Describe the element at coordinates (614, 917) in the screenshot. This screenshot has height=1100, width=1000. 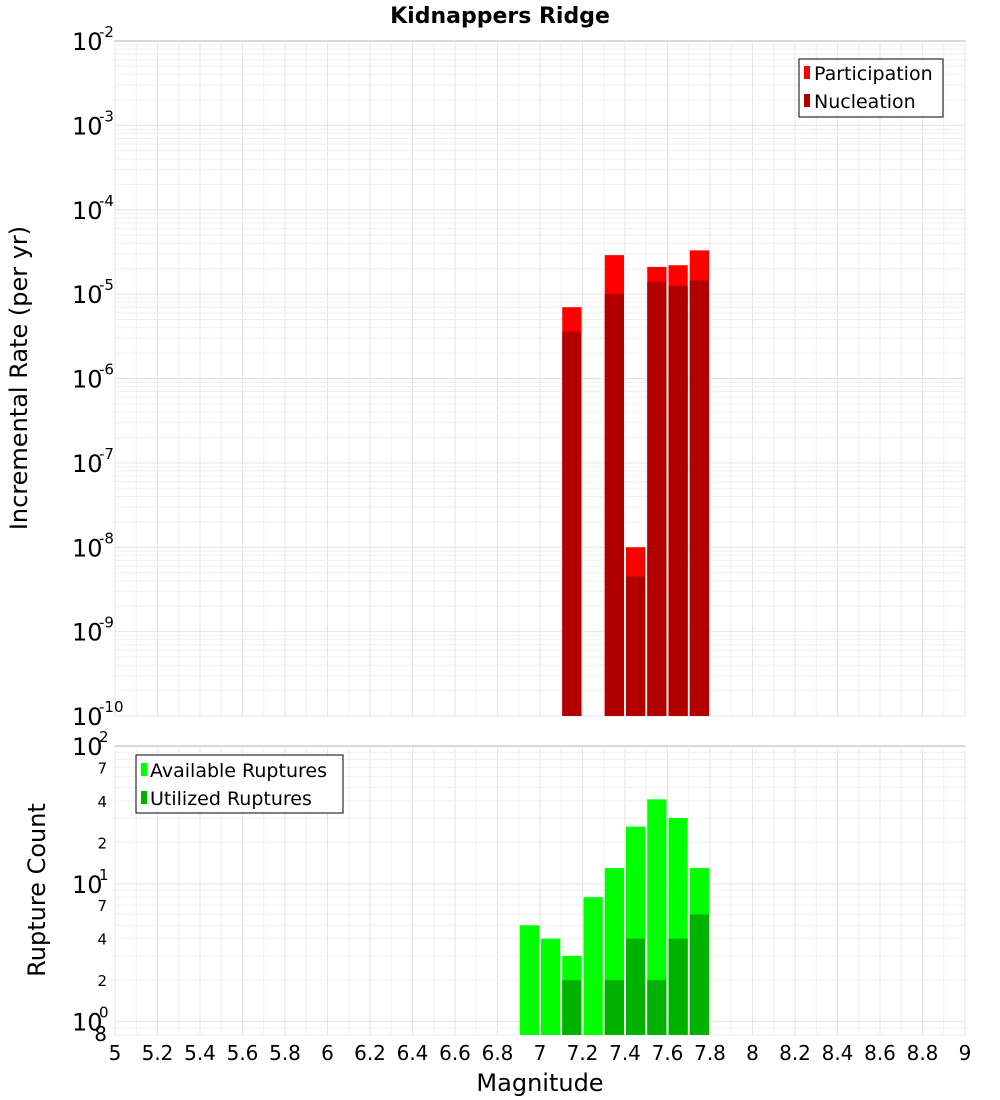
I see `count-plot-bars` at that location.